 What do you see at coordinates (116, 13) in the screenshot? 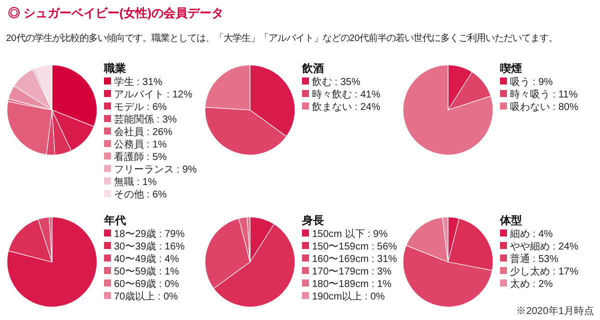
I see `text: ◎ シュガーベイビー(女性)の会員データ` at bounding box center [116, 13].